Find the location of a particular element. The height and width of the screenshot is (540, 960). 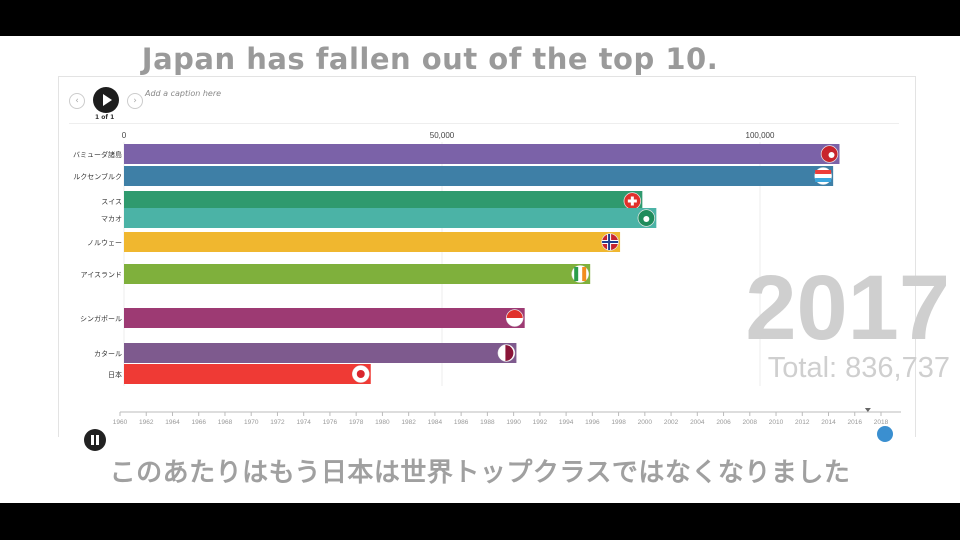

timeline-year-label: 1960 is located at coordinates (120, 422).